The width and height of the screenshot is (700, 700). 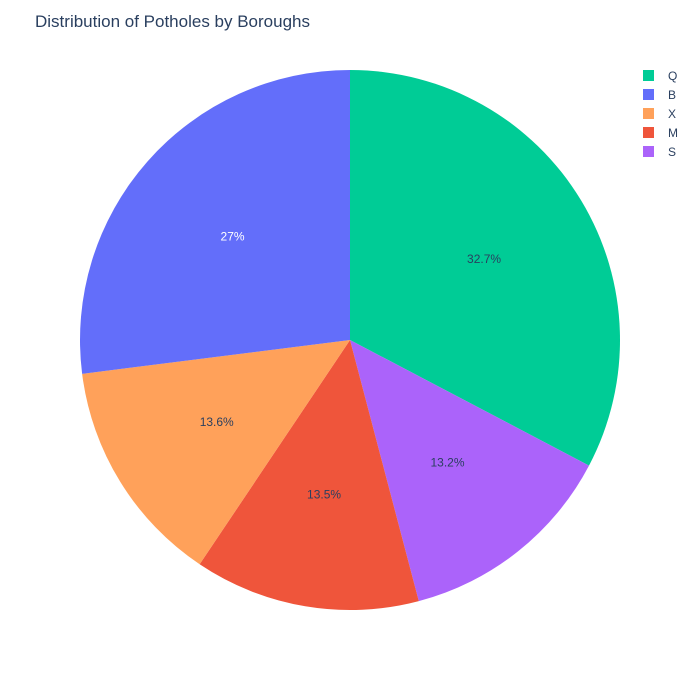 I want to click on pie-slice-s, so click(x=470, y=471).